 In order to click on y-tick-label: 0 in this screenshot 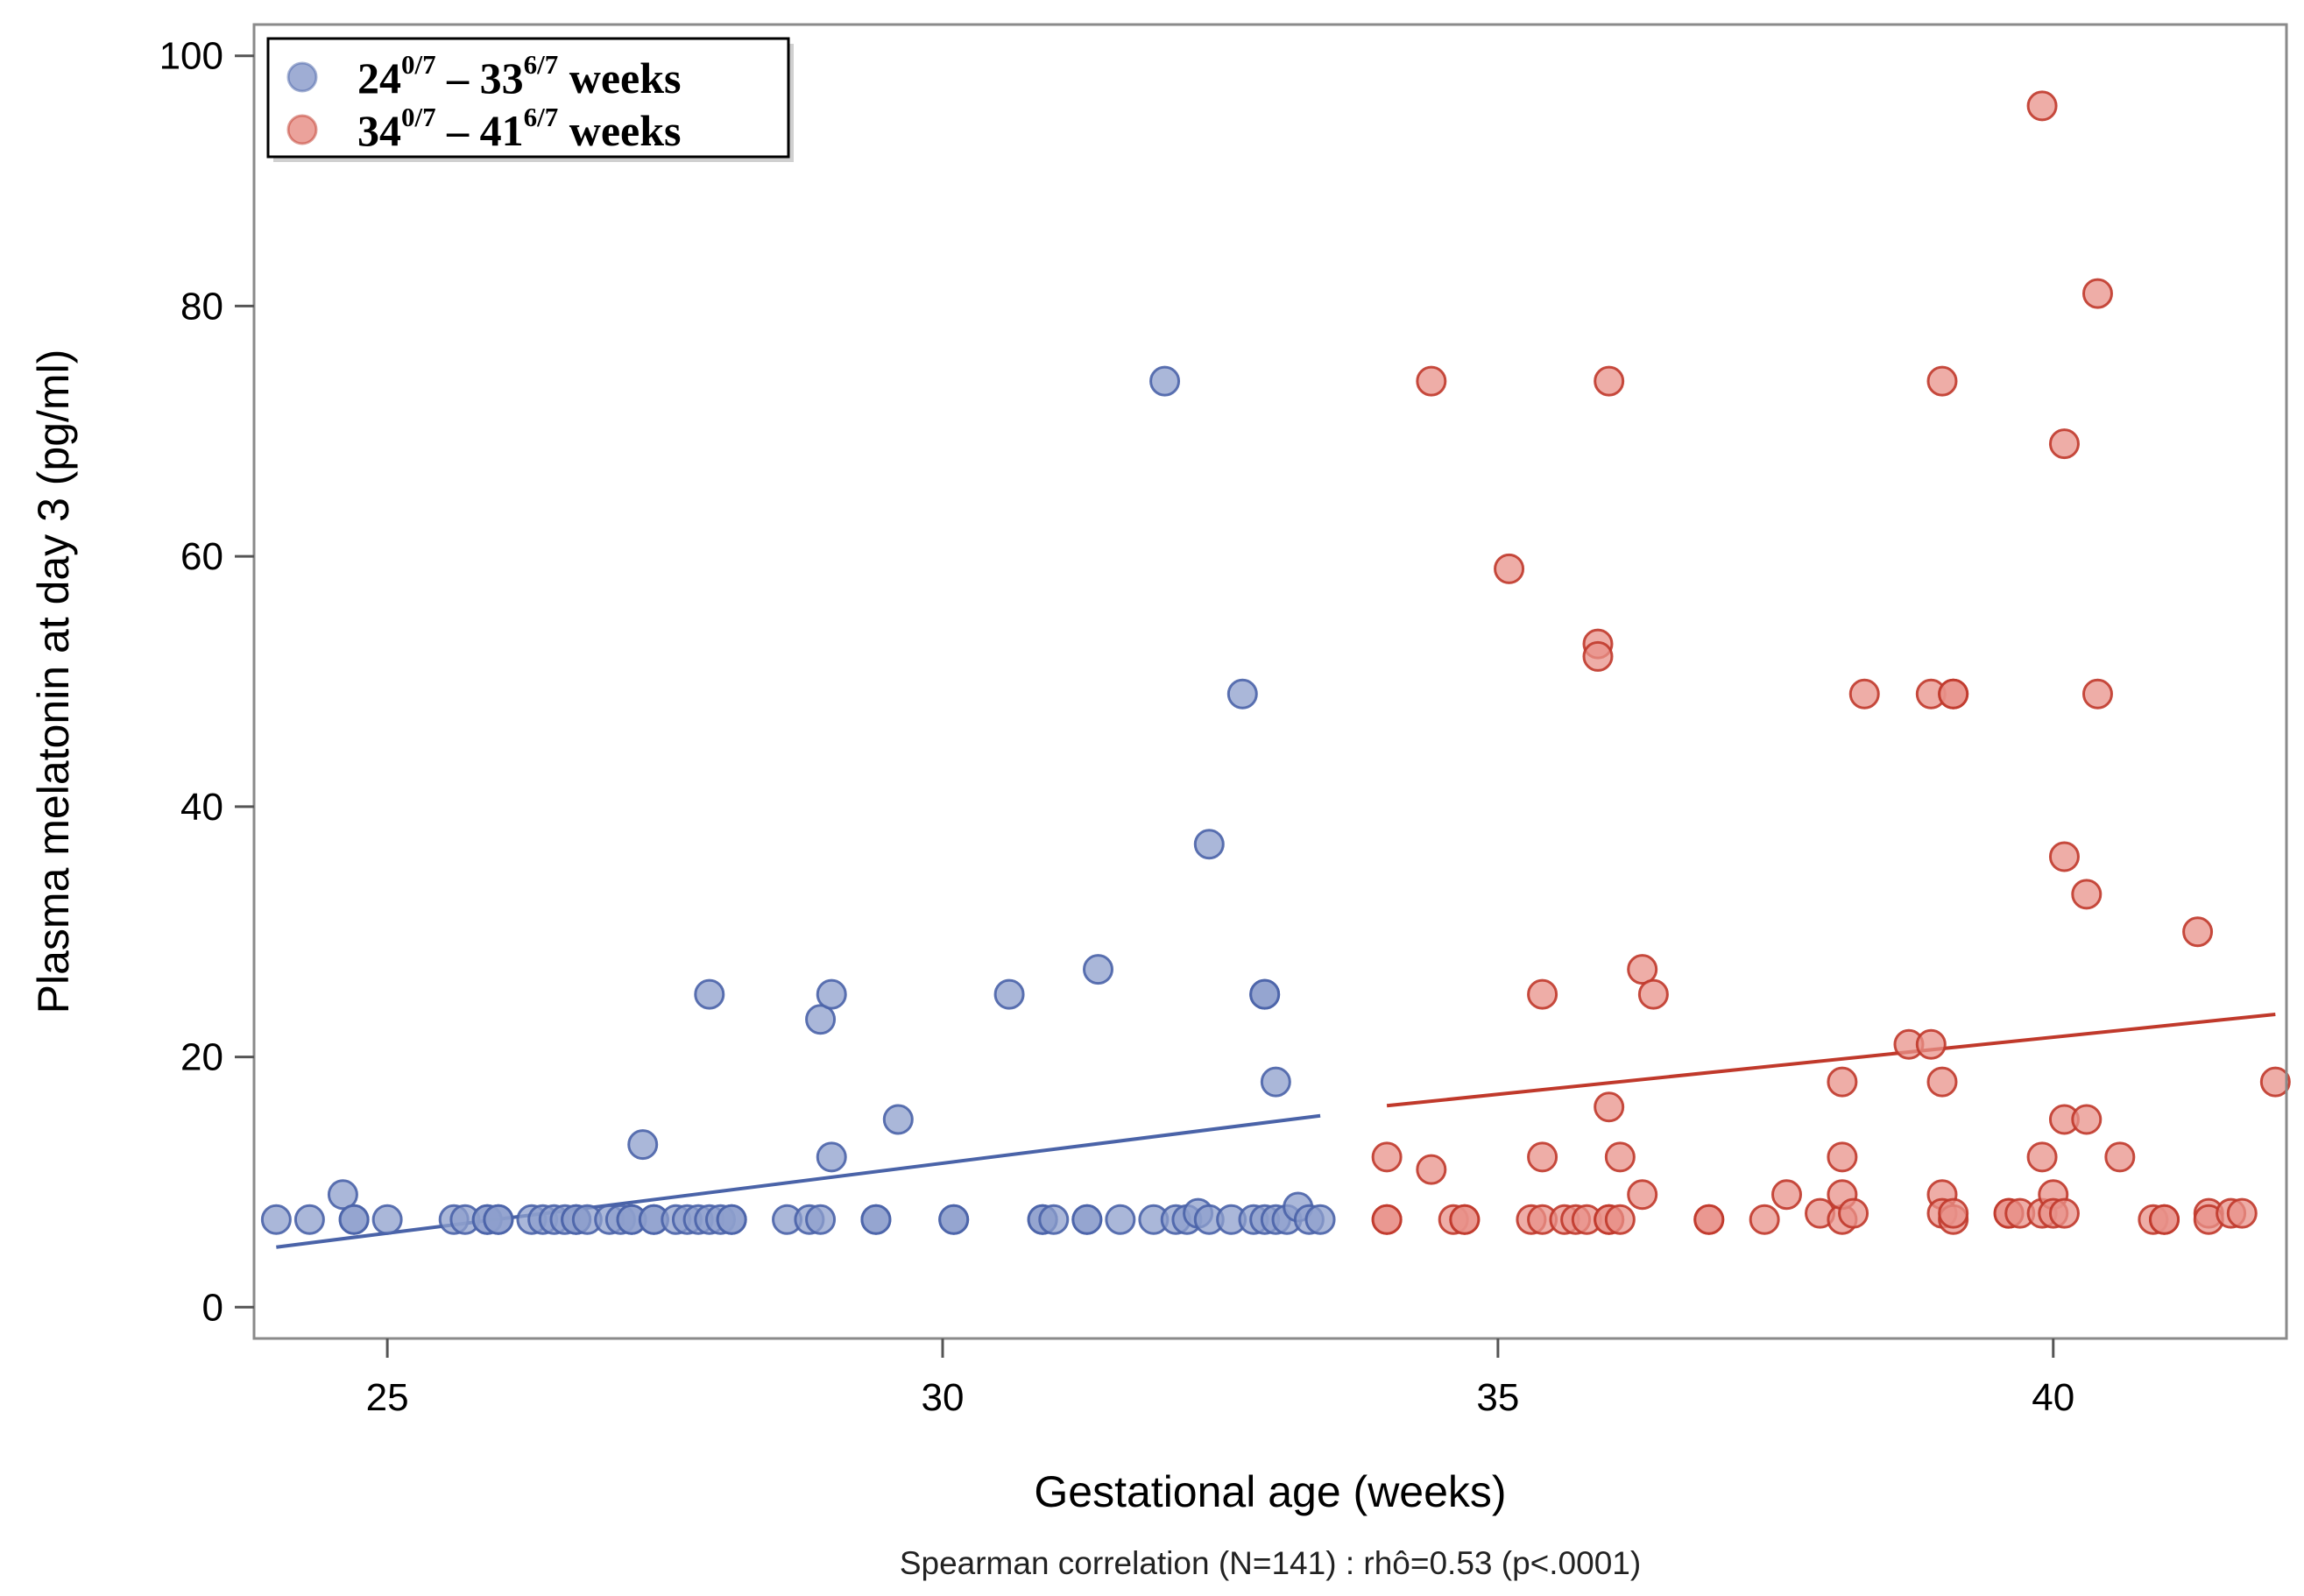, I will do `click(213, 1307)`.